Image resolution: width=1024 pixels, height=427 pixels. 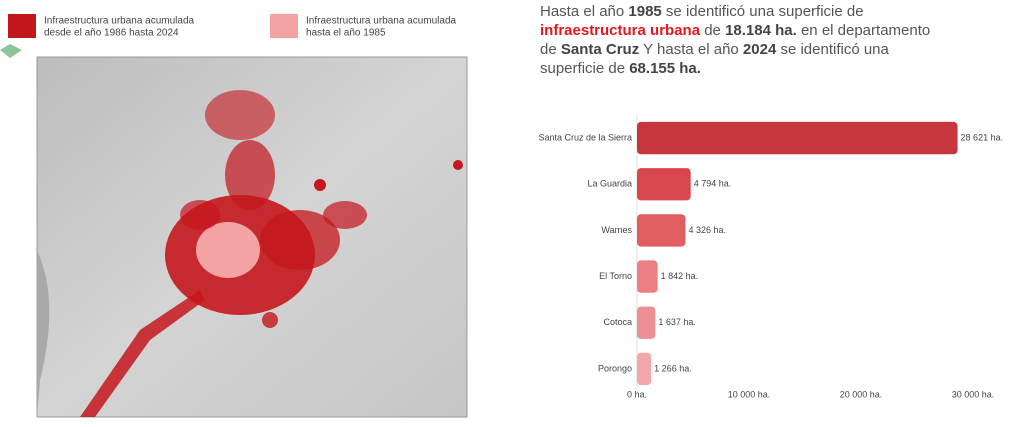 What do you see at coordinates (749, 394) in the screenshot?
I see `x-tick-label: 10 000 ha.` at bounding box center [749, 394].